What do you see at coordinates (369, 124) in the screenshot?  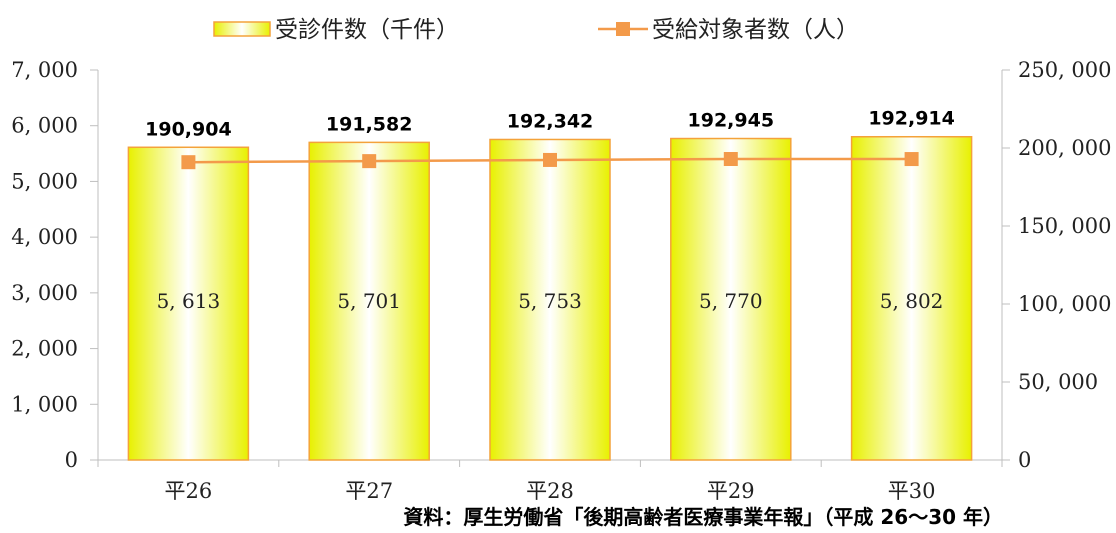 I see `line-value-label: 191,582` at bounding box center [369, 124].